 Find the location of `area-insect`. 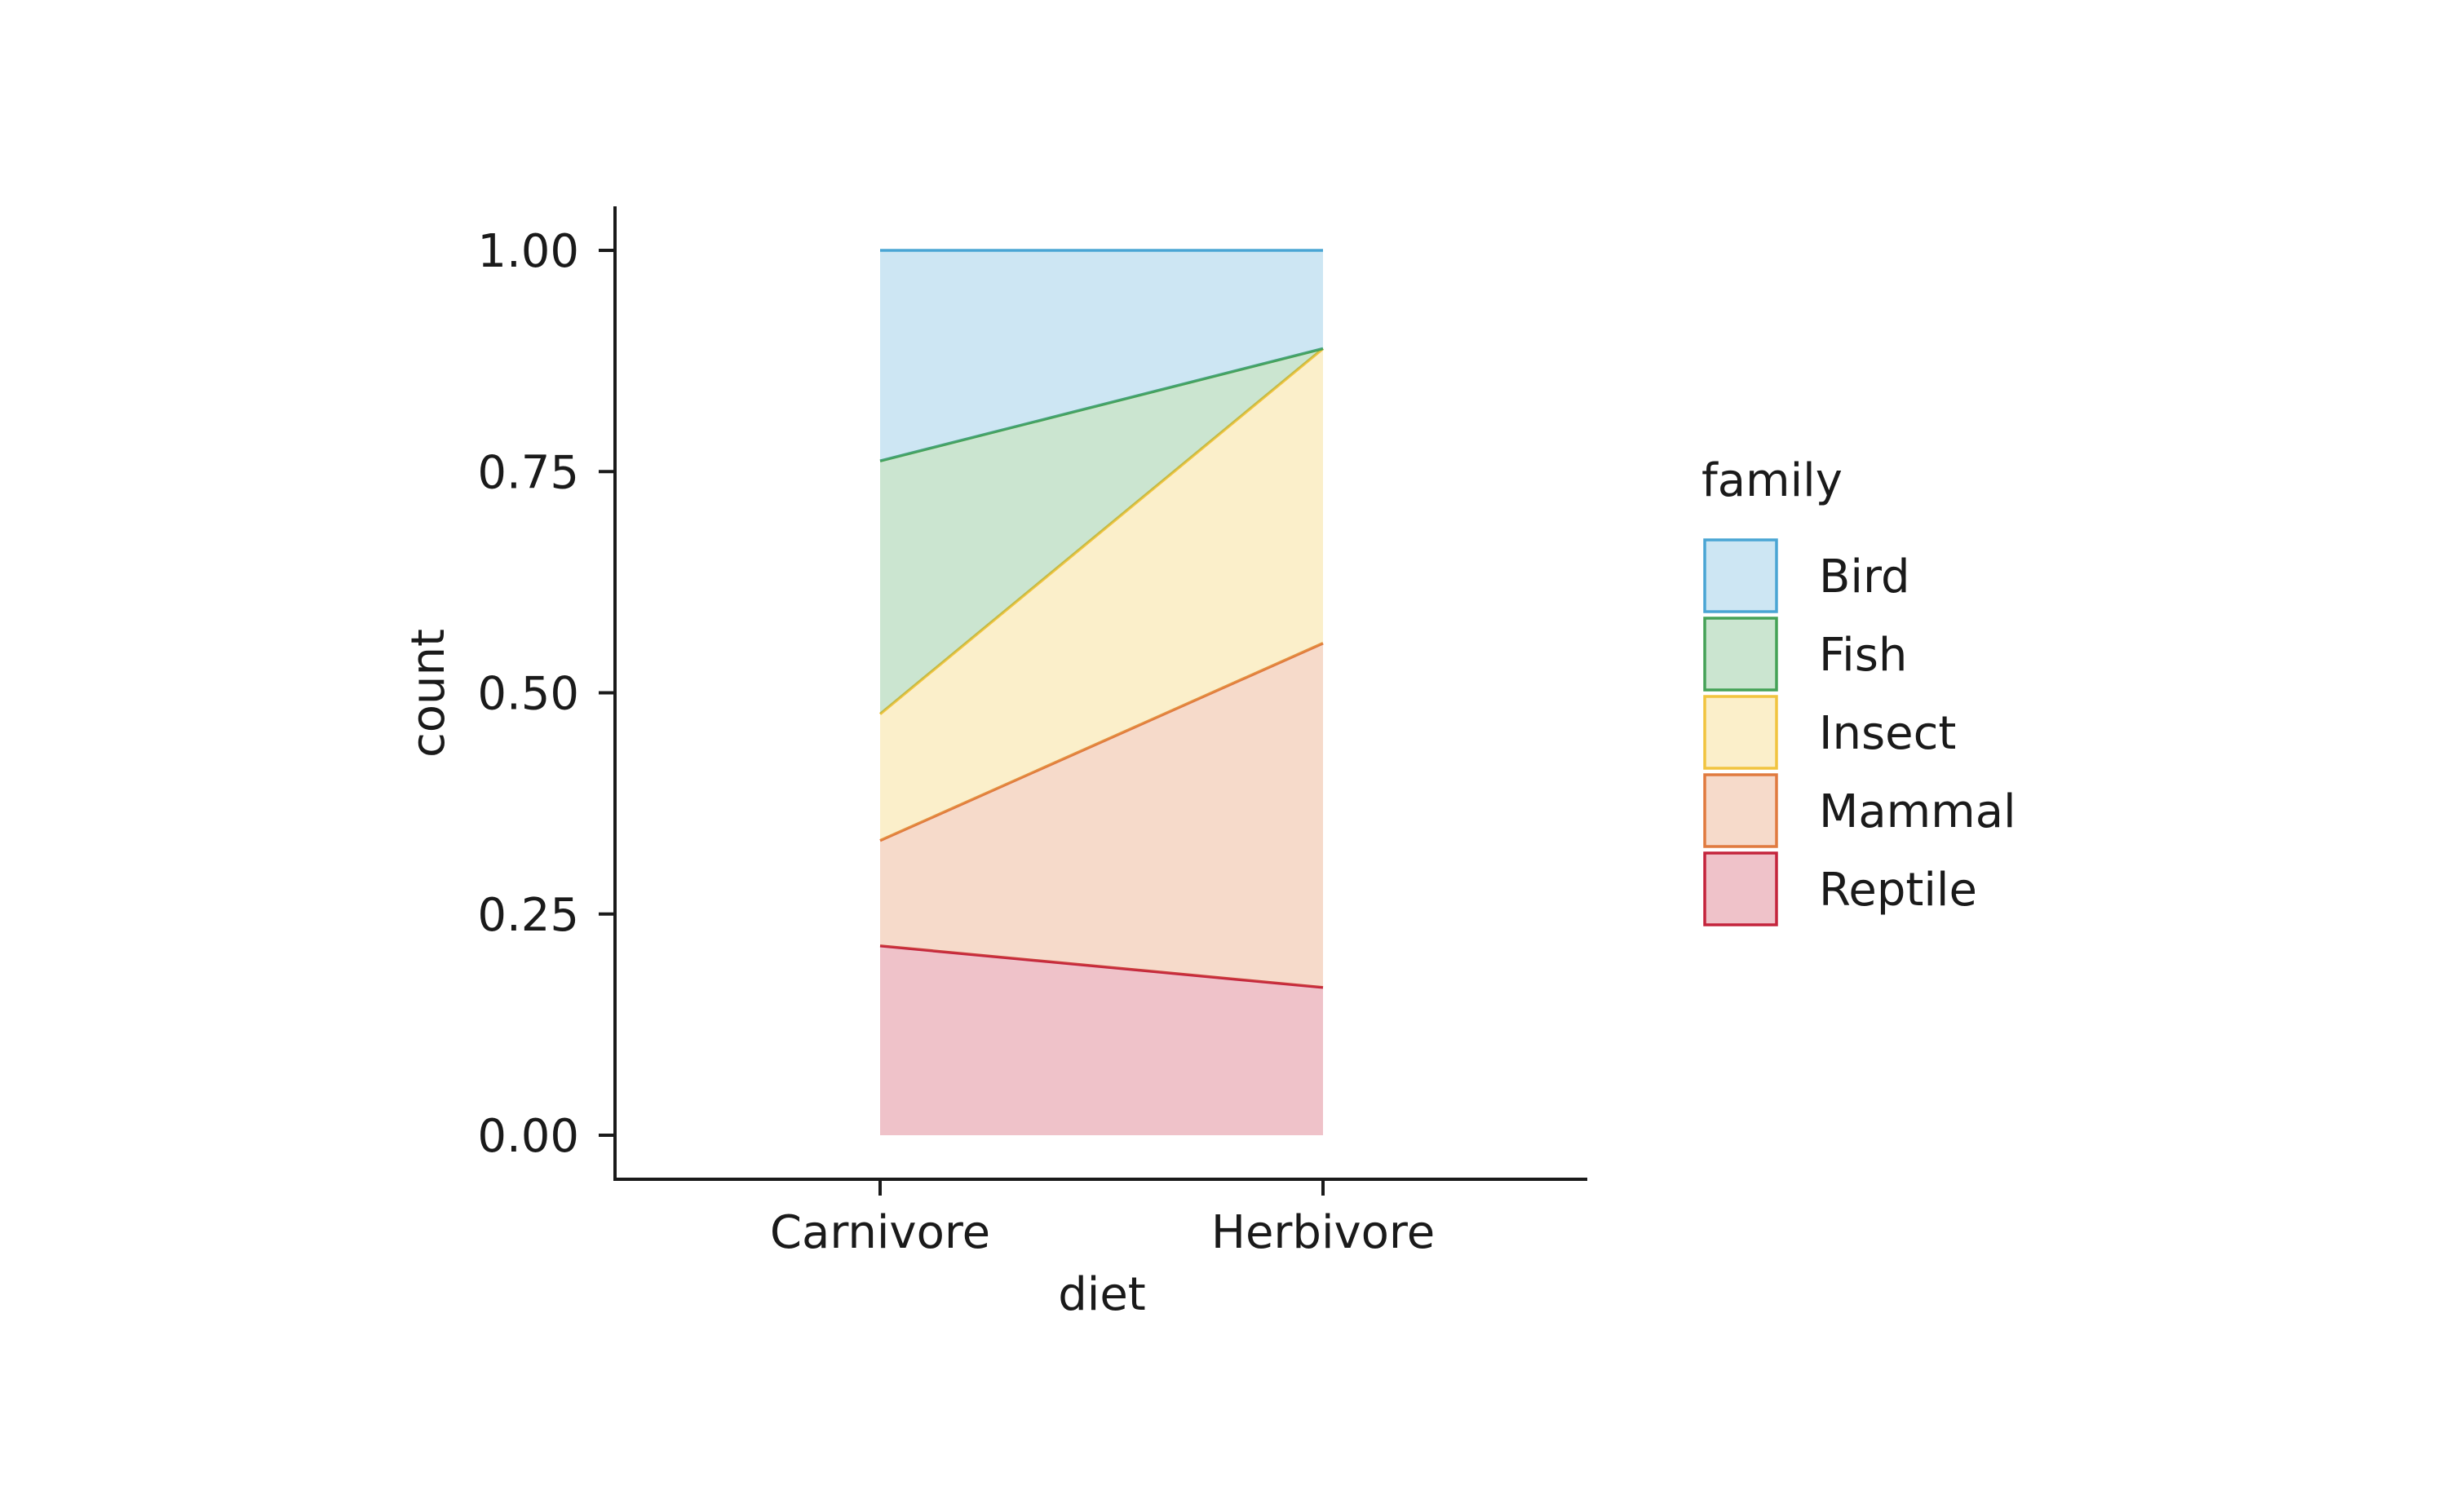

area-insect is located at coordinates (1101, 594).